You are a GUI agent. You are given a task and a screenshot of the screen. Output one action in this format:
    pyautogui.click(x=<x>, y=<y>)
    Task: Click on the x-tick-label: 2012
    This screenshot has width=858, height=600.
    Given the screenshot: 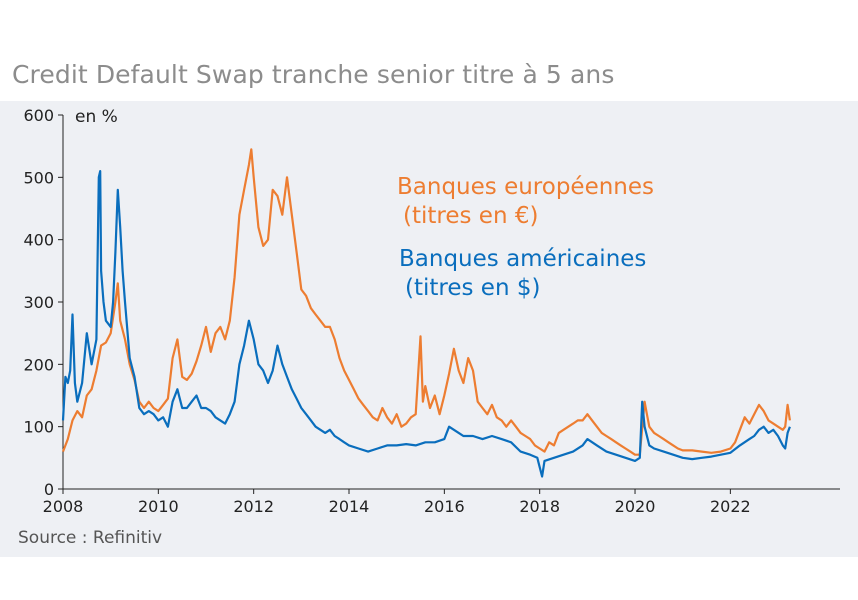 What is the action you would take?
    pyautogui.click(x=253, y=506)
    